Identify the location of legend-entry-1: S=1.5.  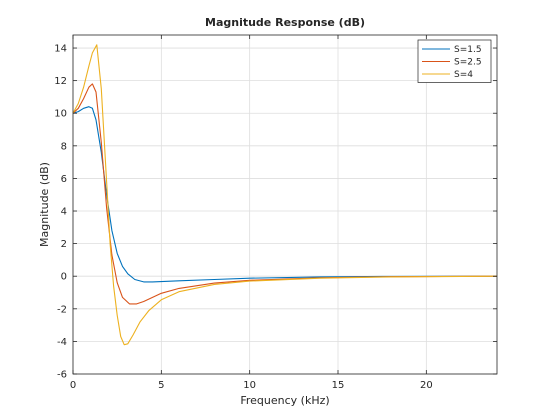
(468, 50).